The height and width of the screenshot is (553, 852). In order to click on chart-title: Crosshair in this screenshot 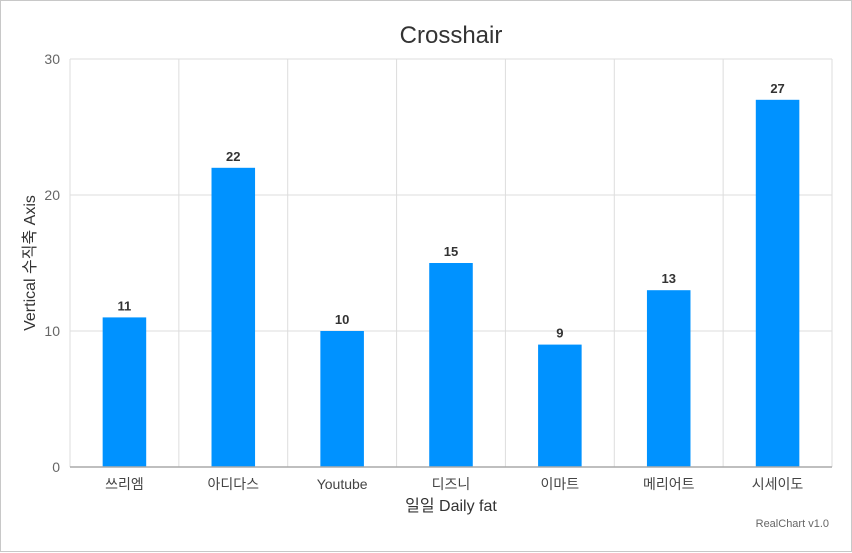, I will do `click(451, 35)`.